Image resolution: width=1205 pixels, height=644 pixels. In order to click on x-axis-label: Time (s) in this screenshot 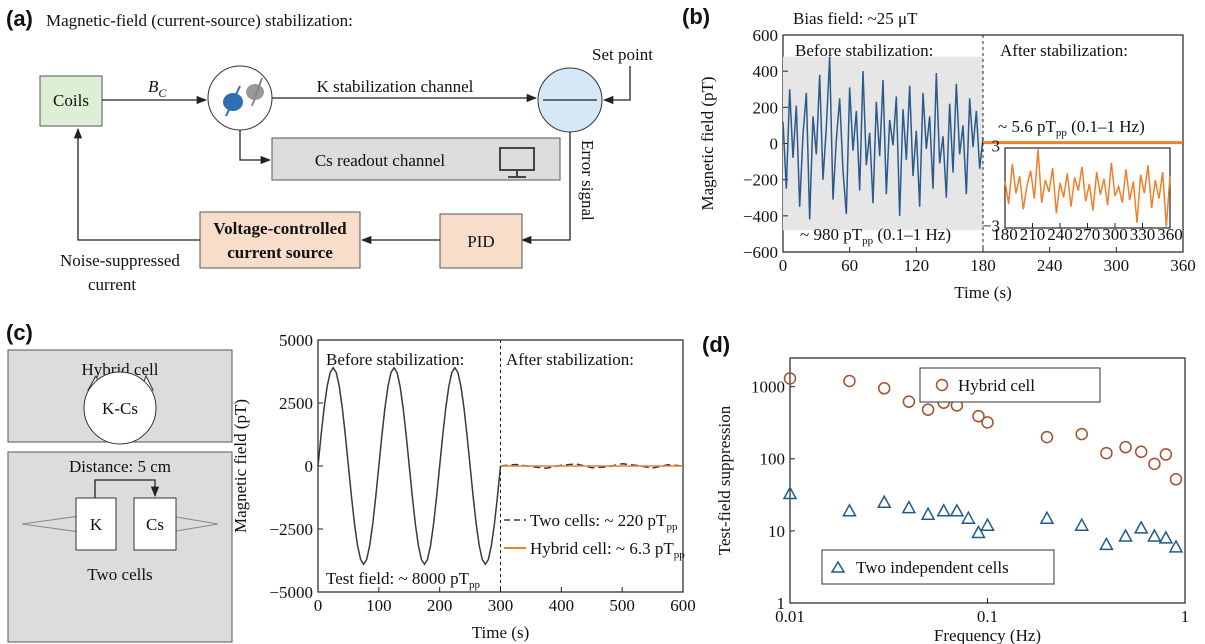, I will do `click(500, 632)`.